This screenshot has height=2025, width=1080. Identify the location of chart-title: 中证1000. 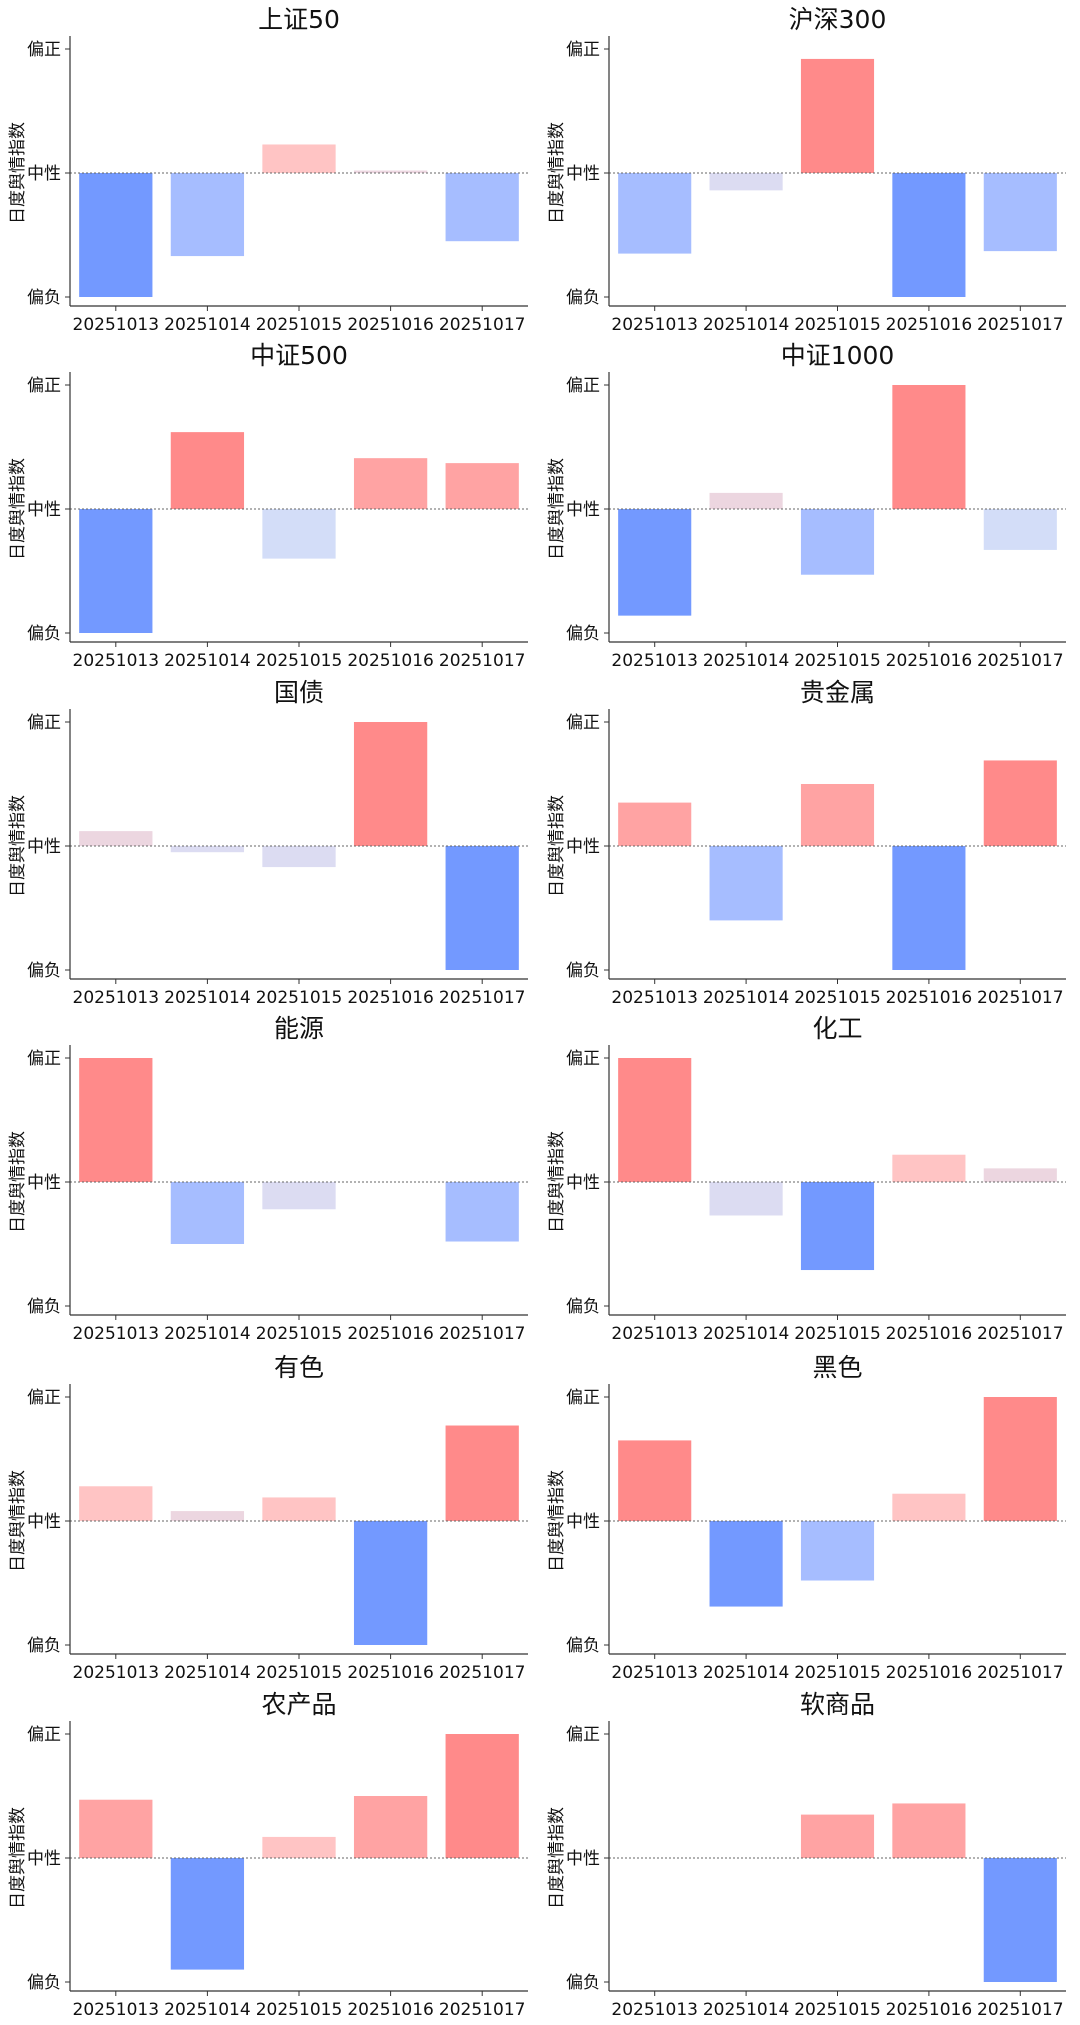
(838, 355).